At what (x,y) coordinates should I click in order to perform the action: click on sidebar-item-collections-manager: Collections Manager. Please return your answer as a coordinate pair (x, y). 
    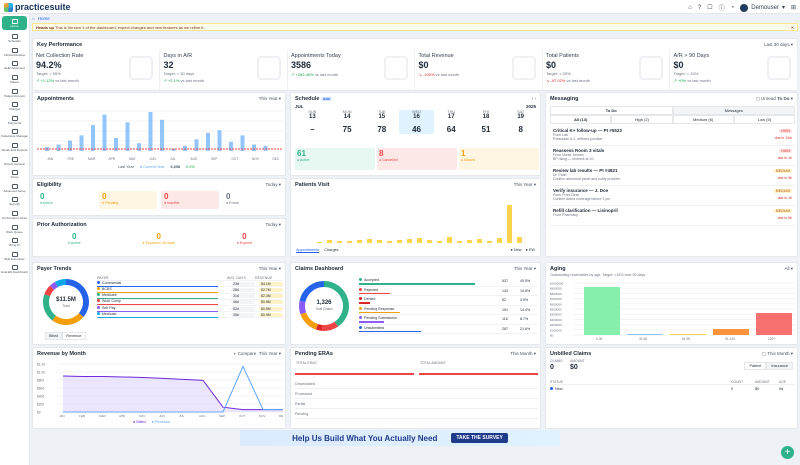
    Looking at the image, I should click on (14, 134).